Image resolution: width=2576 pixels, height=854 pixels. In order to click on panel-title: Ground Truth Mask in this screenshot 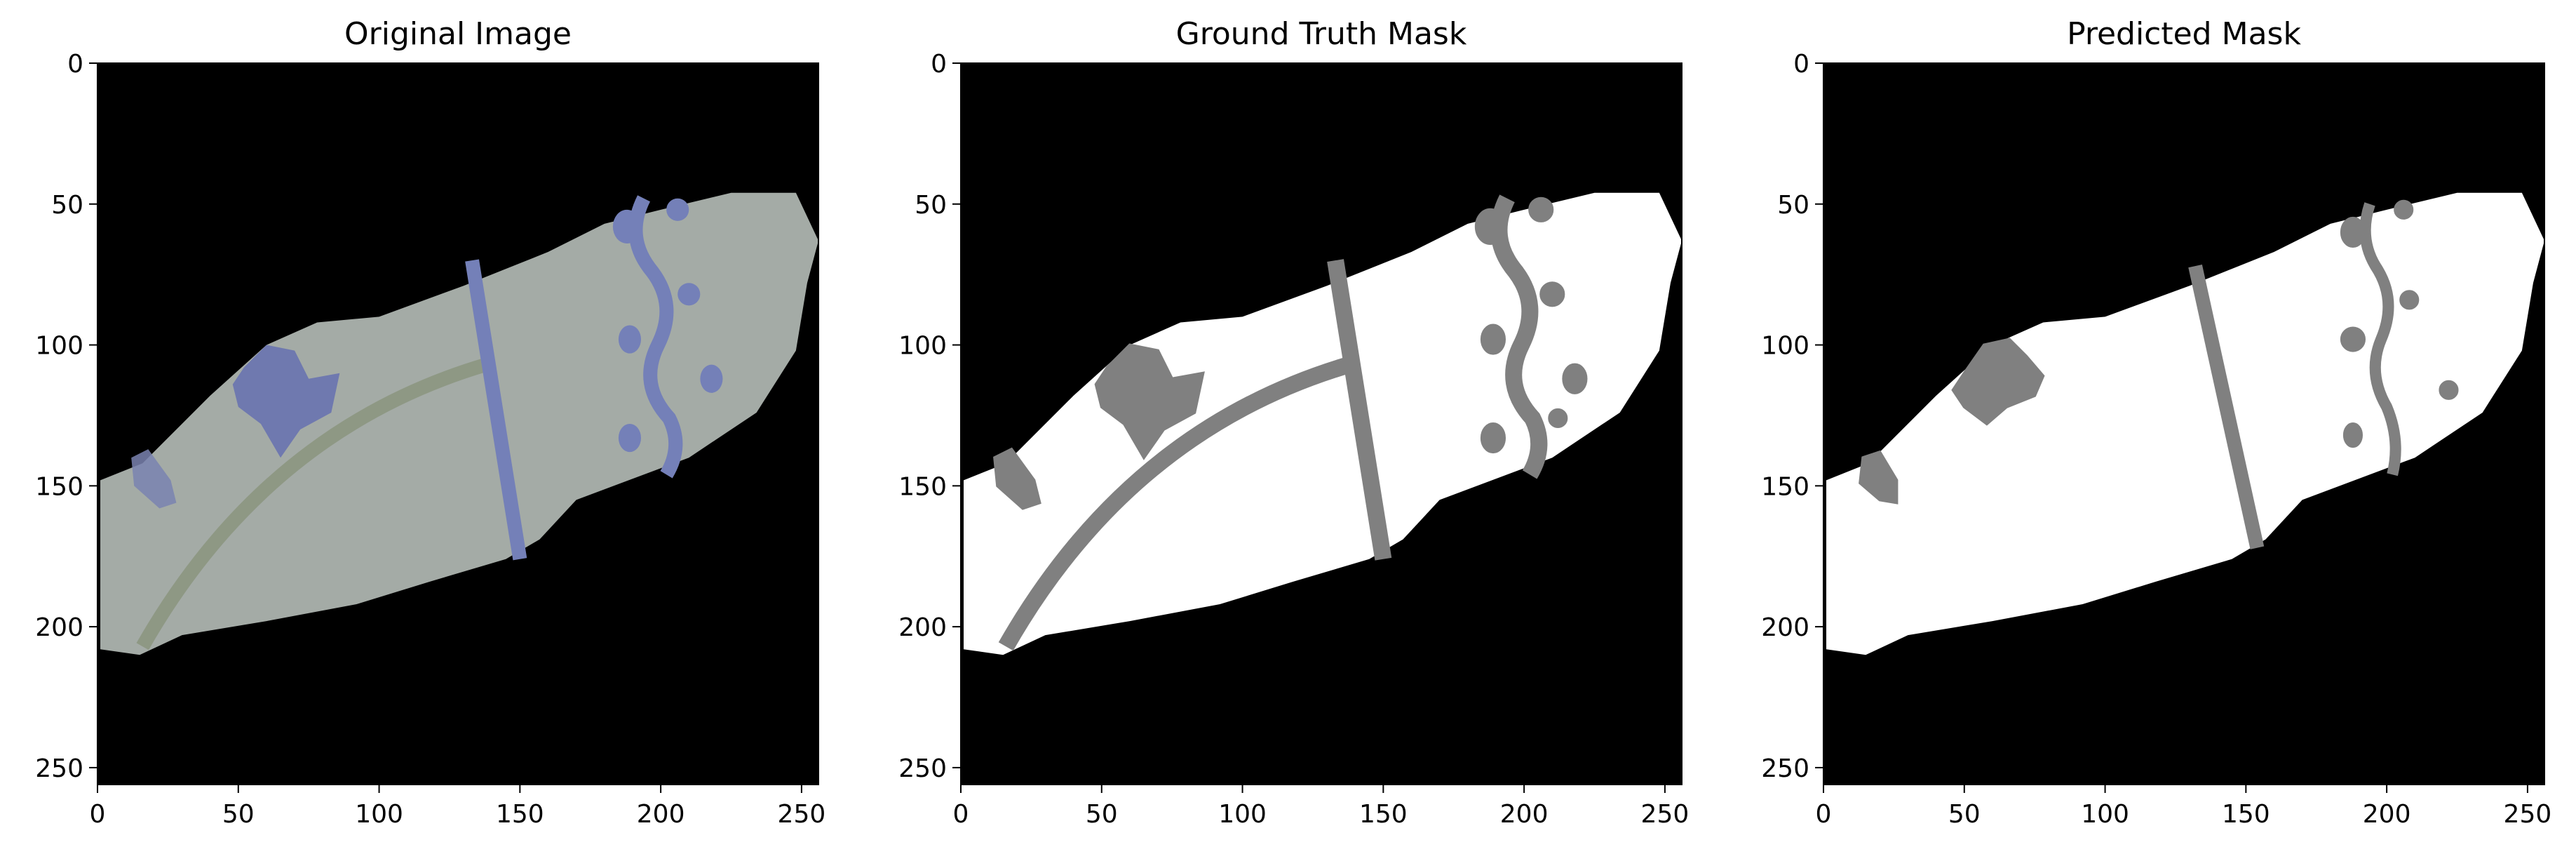, I will do `click(1321, 34)`.